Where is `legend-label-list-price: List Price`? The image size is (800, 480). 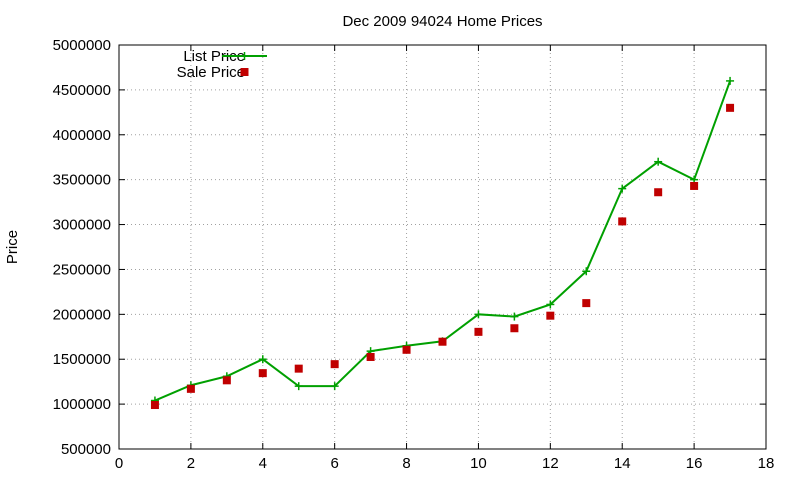
legend-label-list-price: List Price is located at coordinates (214, 56).